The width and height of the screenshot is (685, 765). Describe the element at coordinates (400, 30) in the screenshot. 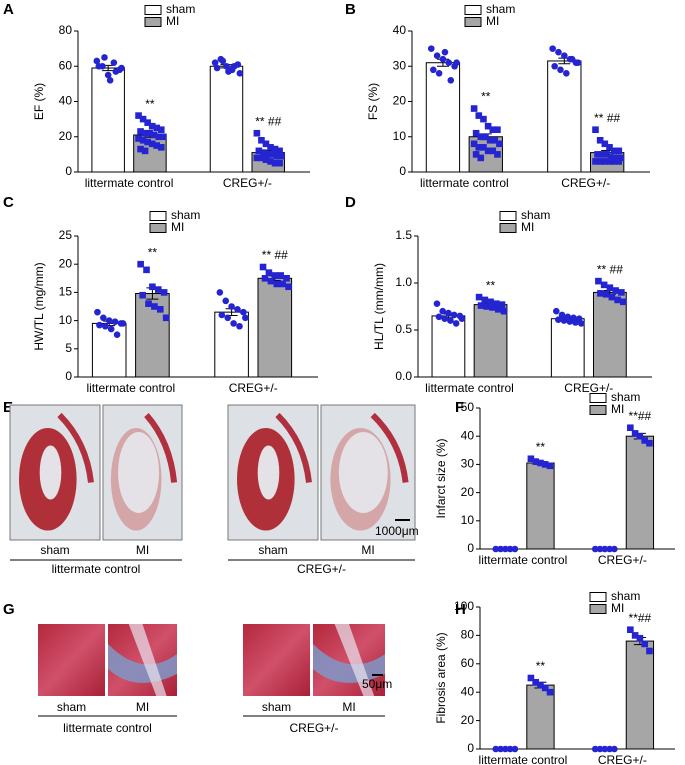

I see `y-tick-label: 40` at that location.